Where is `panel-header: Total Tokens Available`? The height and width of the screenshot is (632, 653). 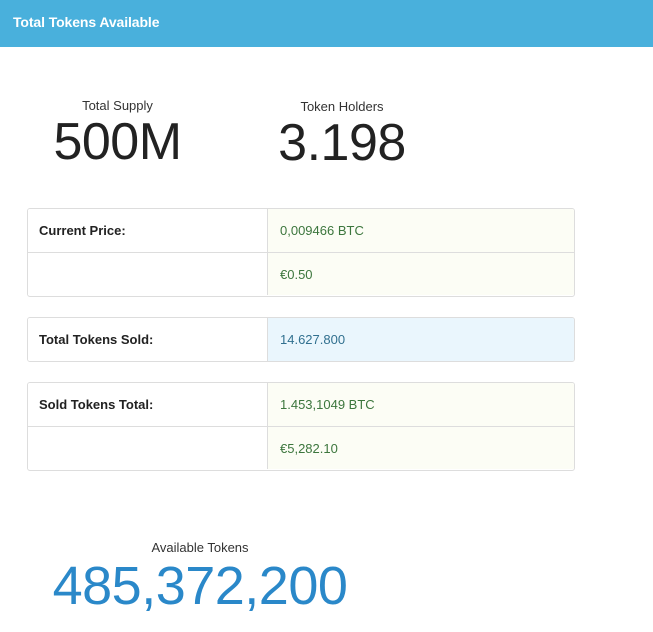
panel-header: Total Tokens Available is located at coordinates (326, 23).